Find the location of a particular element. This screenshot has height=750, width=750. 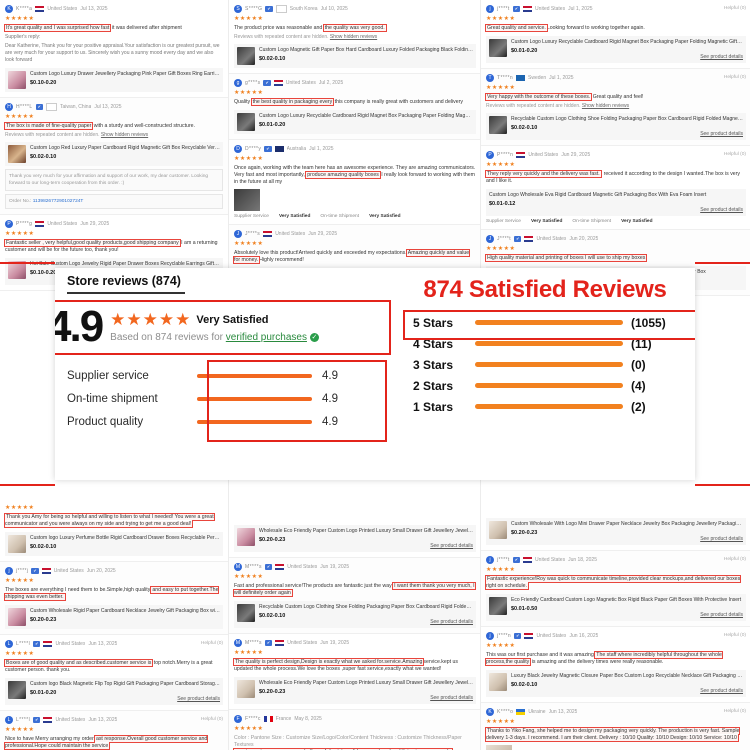

review-date: Jun 13, 2025 is located at coordinates (103, 643).